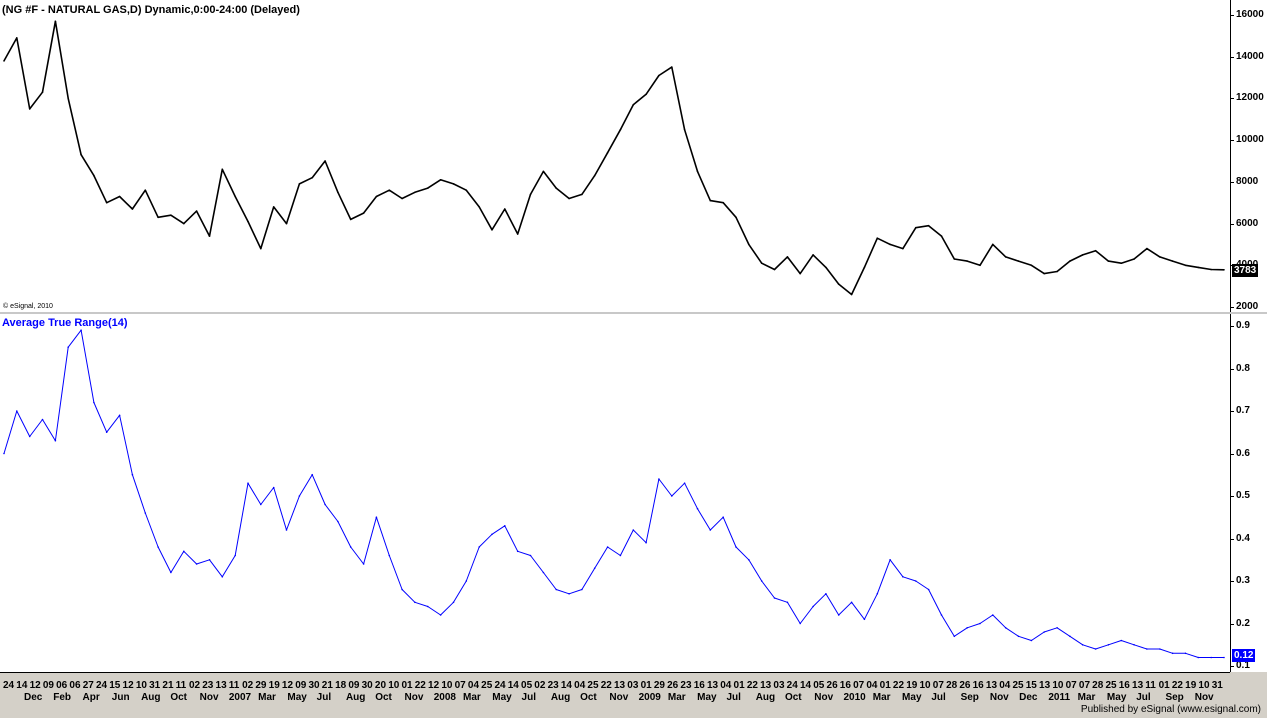 Image resolution: width=1267 pixels, height=718 pixels. What do you see at coordinates (699, 685) in the screenshot?
I see `x-tick-label: 16` at bounding box center [699, 685].